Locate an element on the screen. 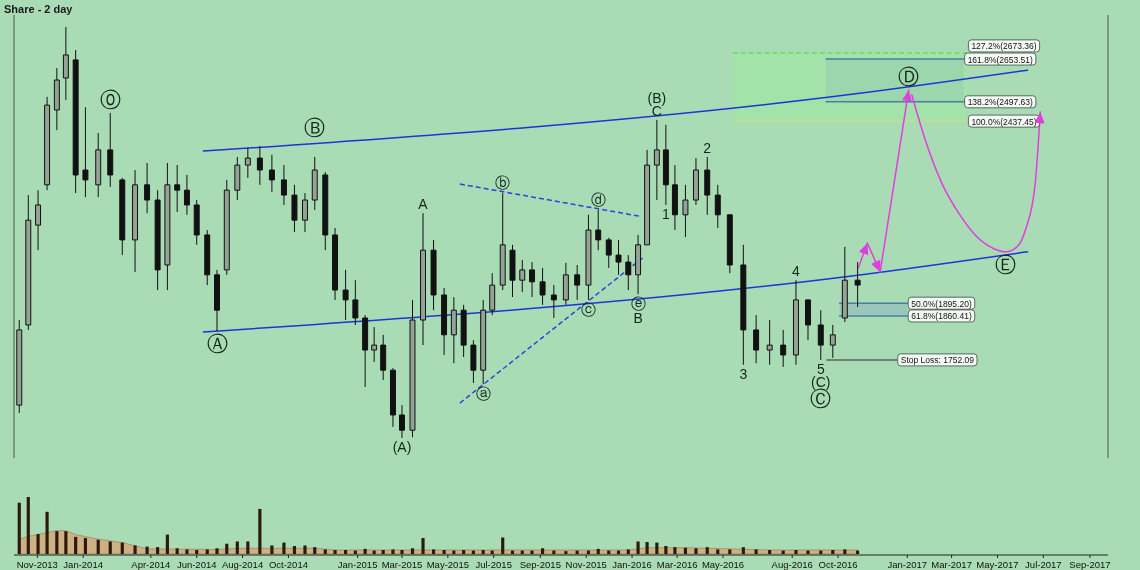  x-tick-label: May-2017 is located at coordinates (997, 564).